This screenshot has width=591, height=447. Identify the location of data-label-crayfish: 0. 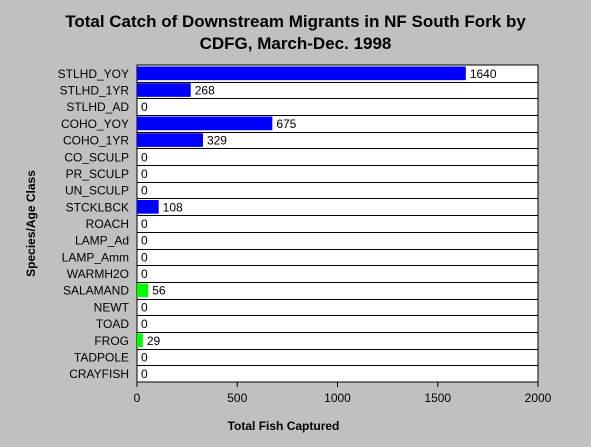
(144, 374).